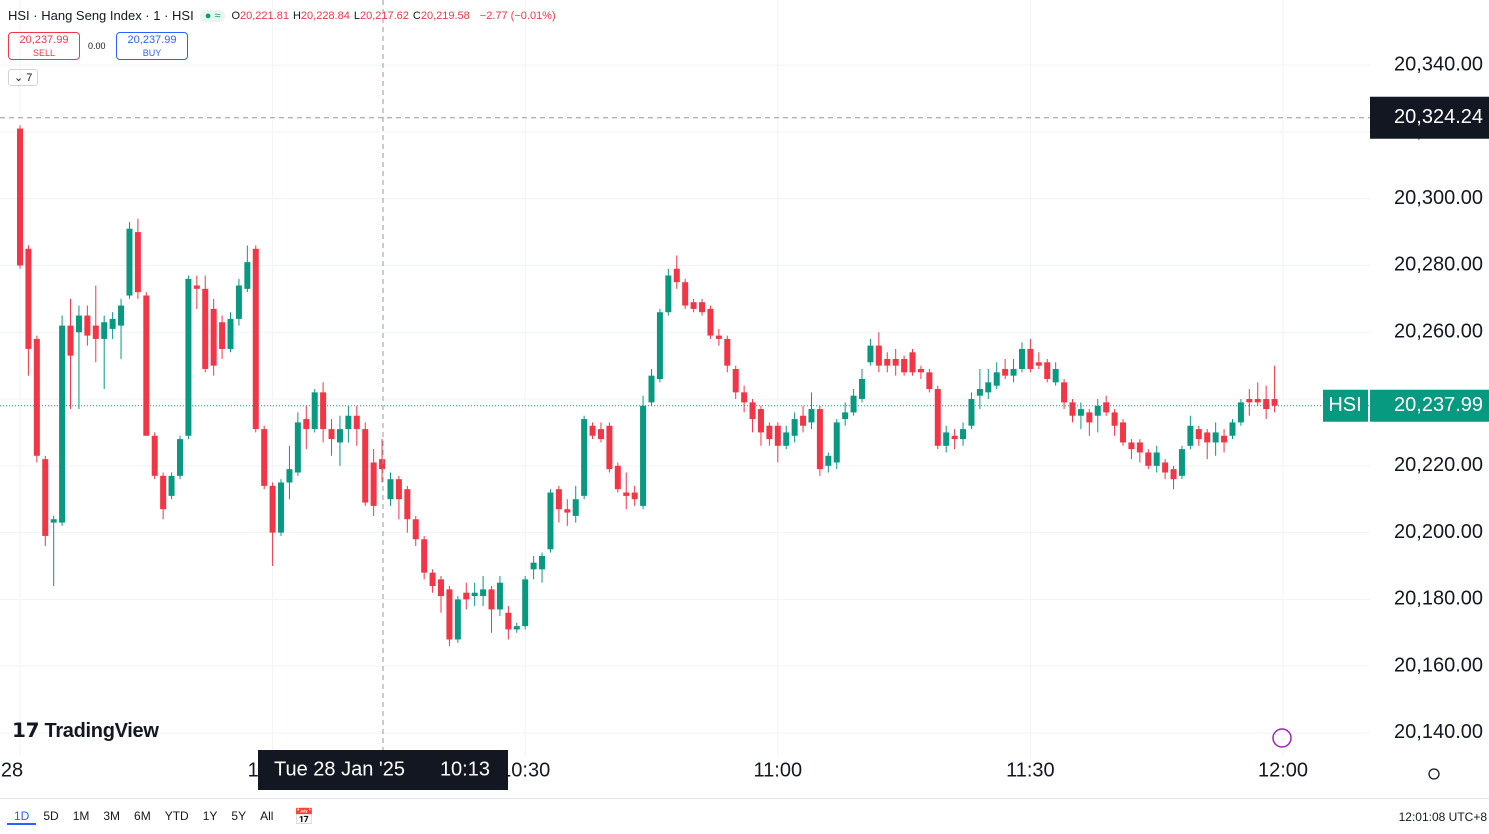 Image resolution: width=1489 pixels, height=834 pixels. I want to click on crosshair-price-box, so click(1429, 117).